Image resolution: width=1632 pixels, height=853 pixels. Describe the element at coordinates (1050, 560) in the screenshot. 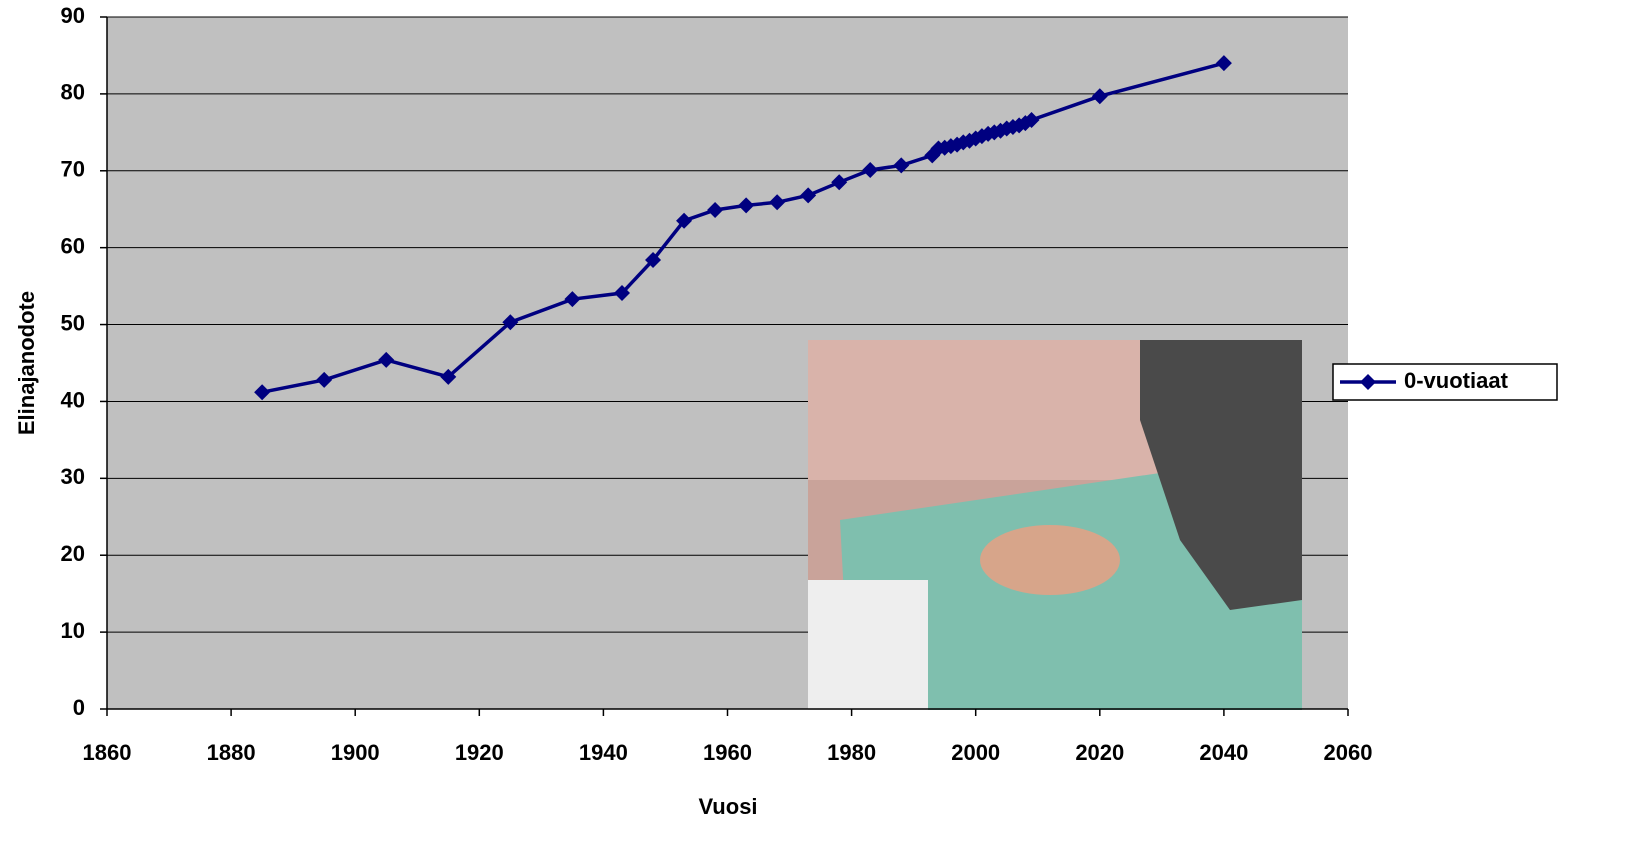

I see `photo-baby` at that location.